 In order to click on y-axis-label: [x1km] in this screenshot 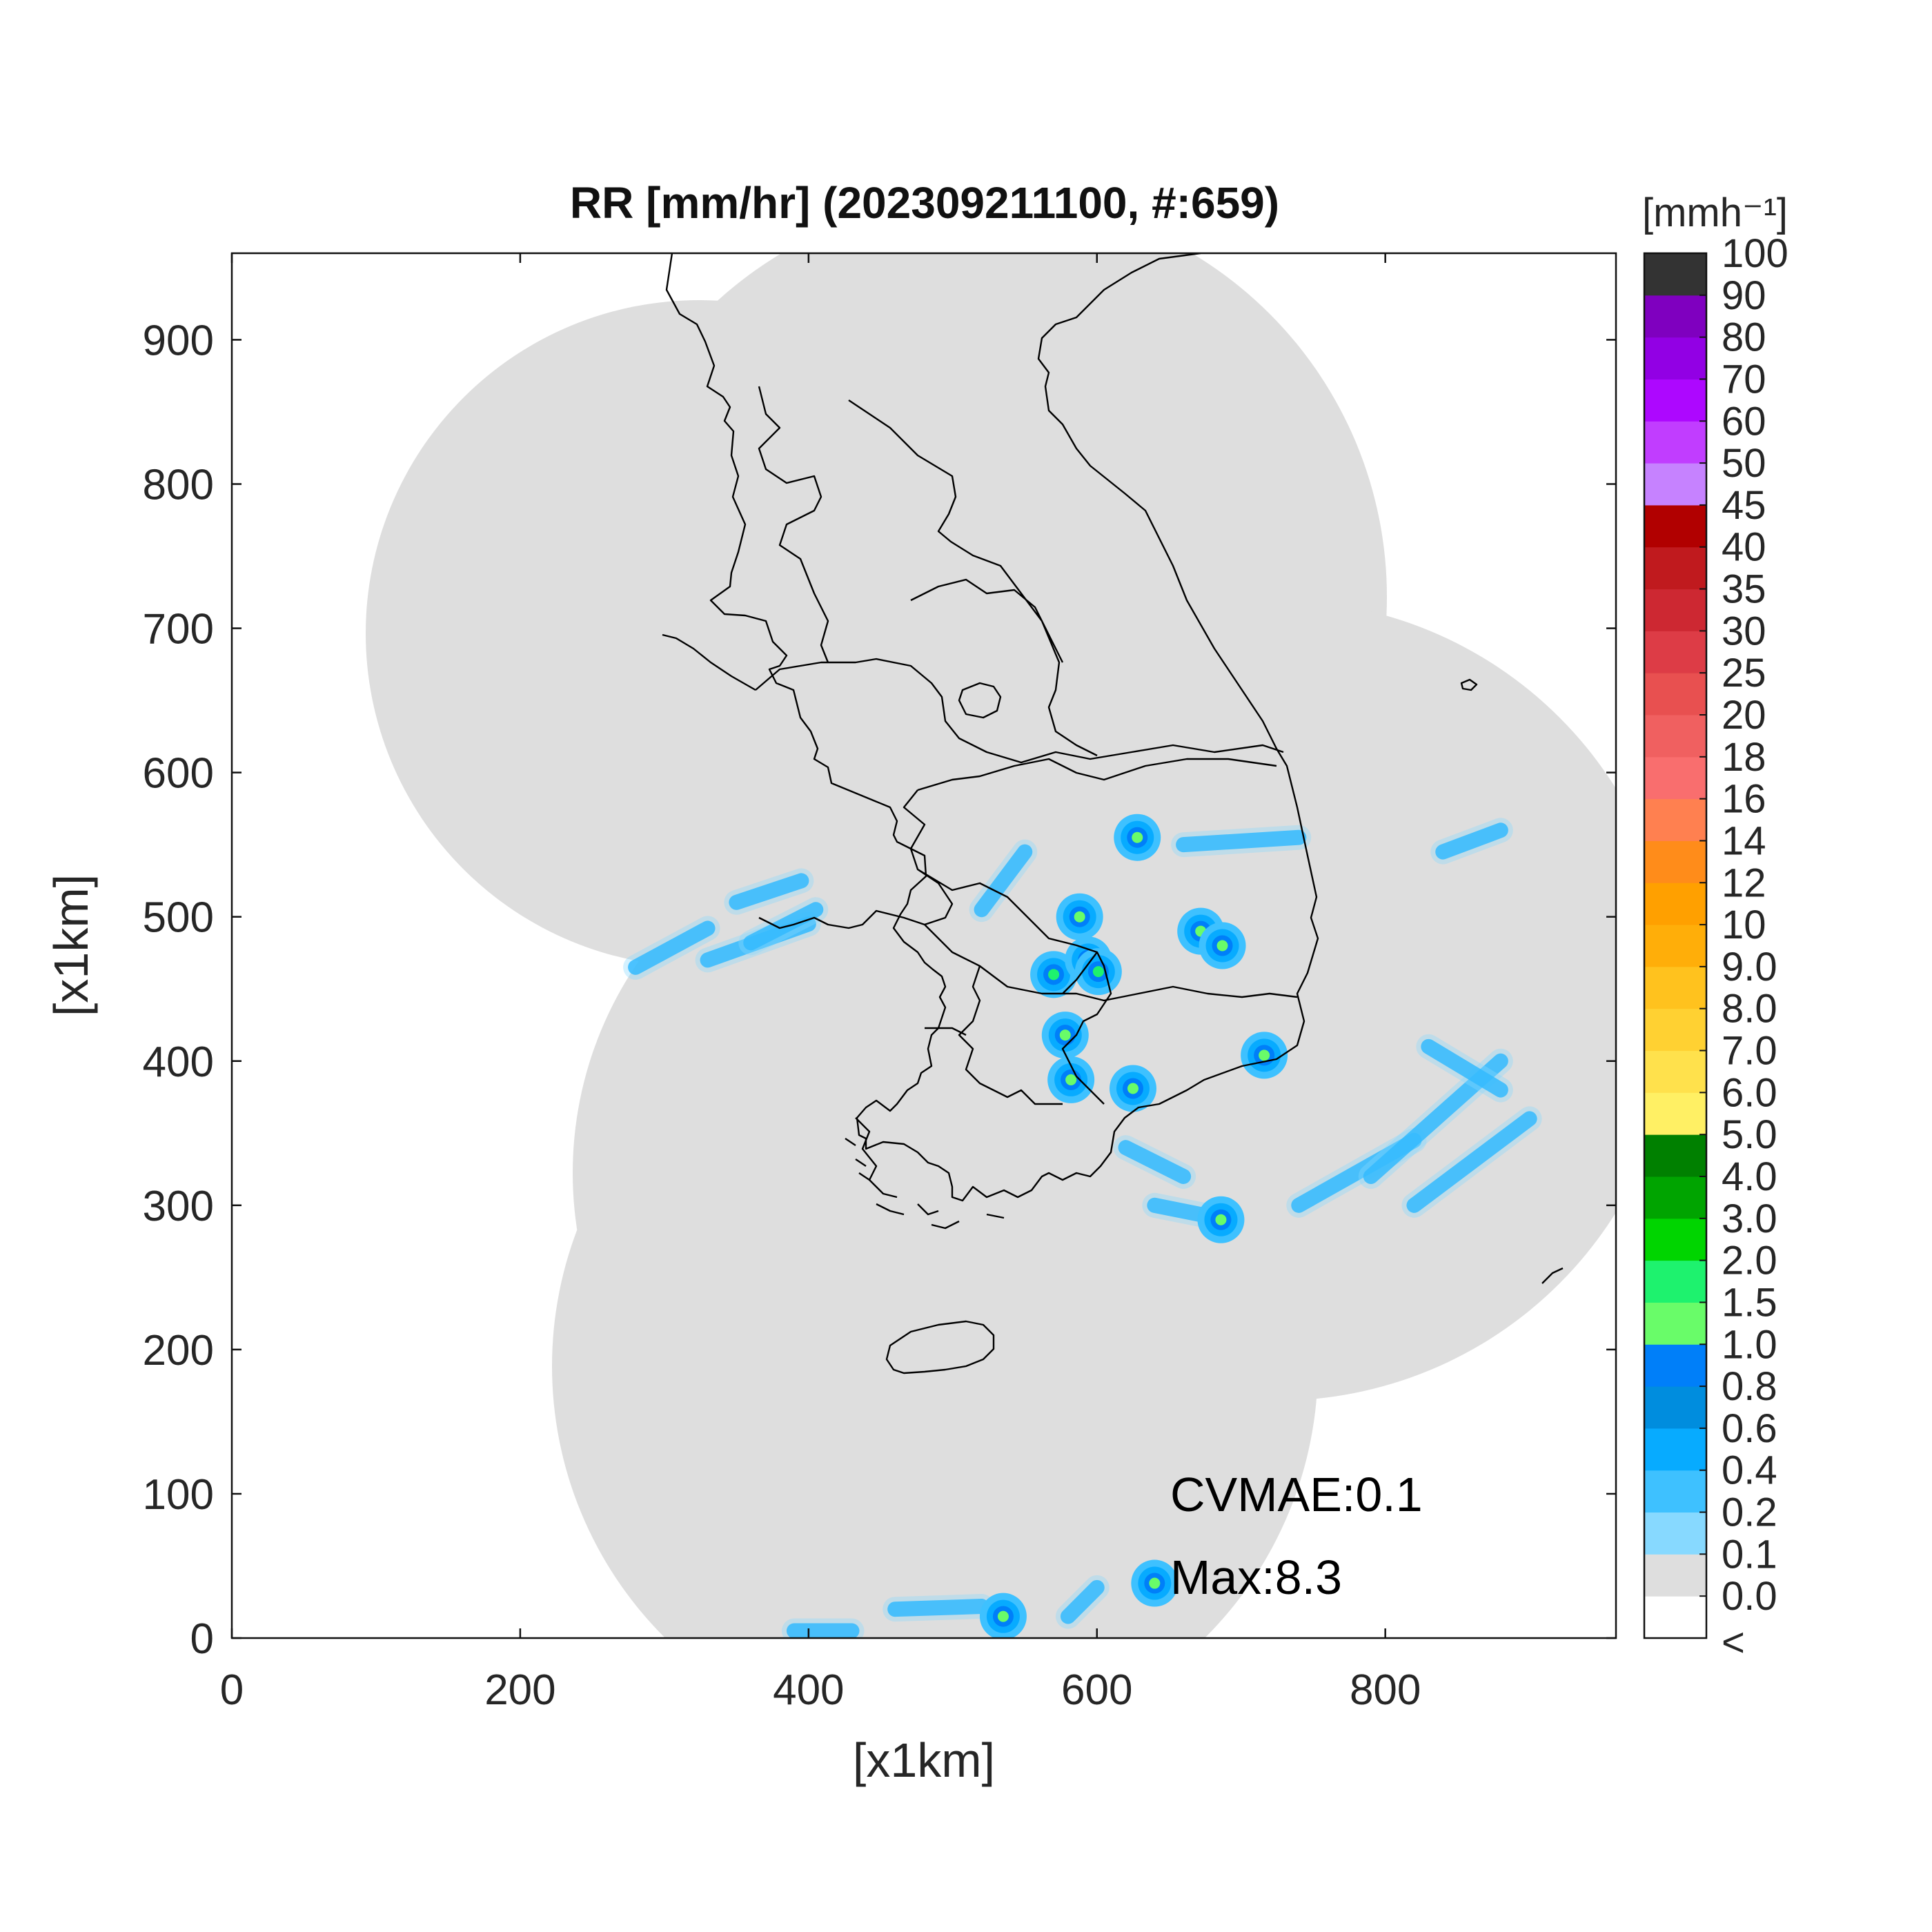, I will do `click(71, 945)`.